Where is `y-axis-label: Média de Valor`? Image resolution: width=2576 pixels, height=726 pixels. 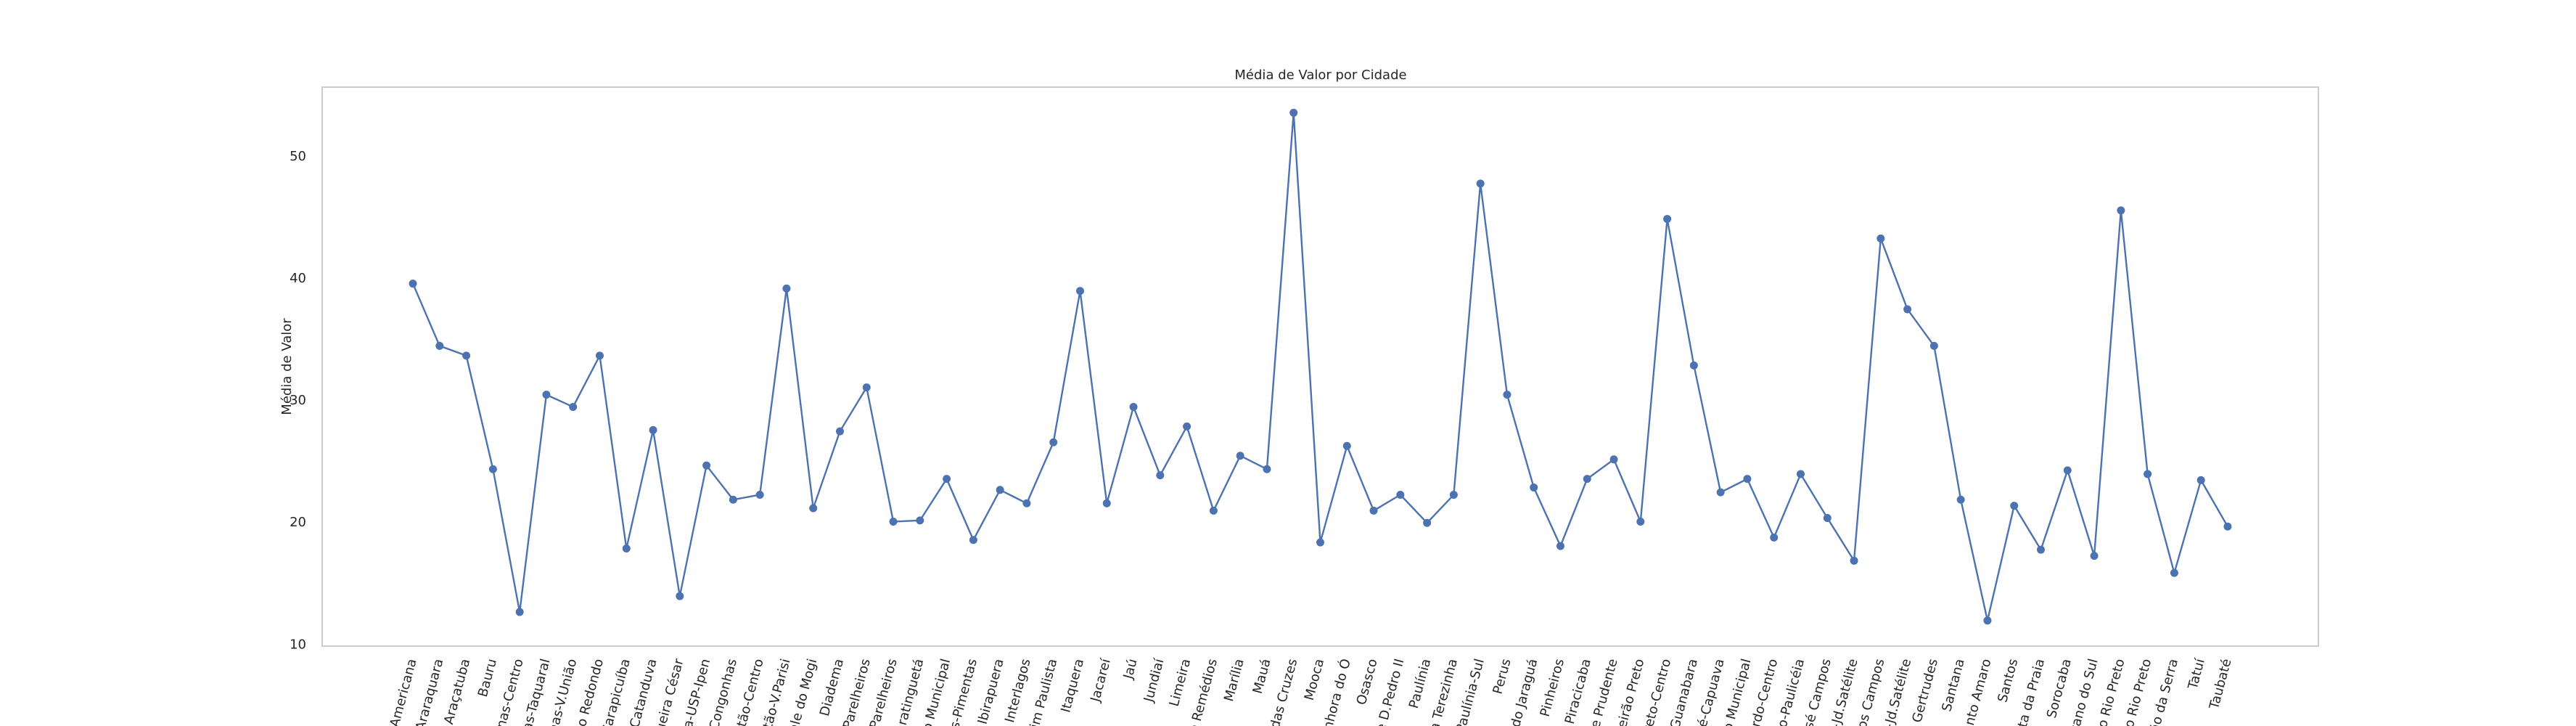 y-axis-label: Média de Valor is located at coordinates (287, 366).